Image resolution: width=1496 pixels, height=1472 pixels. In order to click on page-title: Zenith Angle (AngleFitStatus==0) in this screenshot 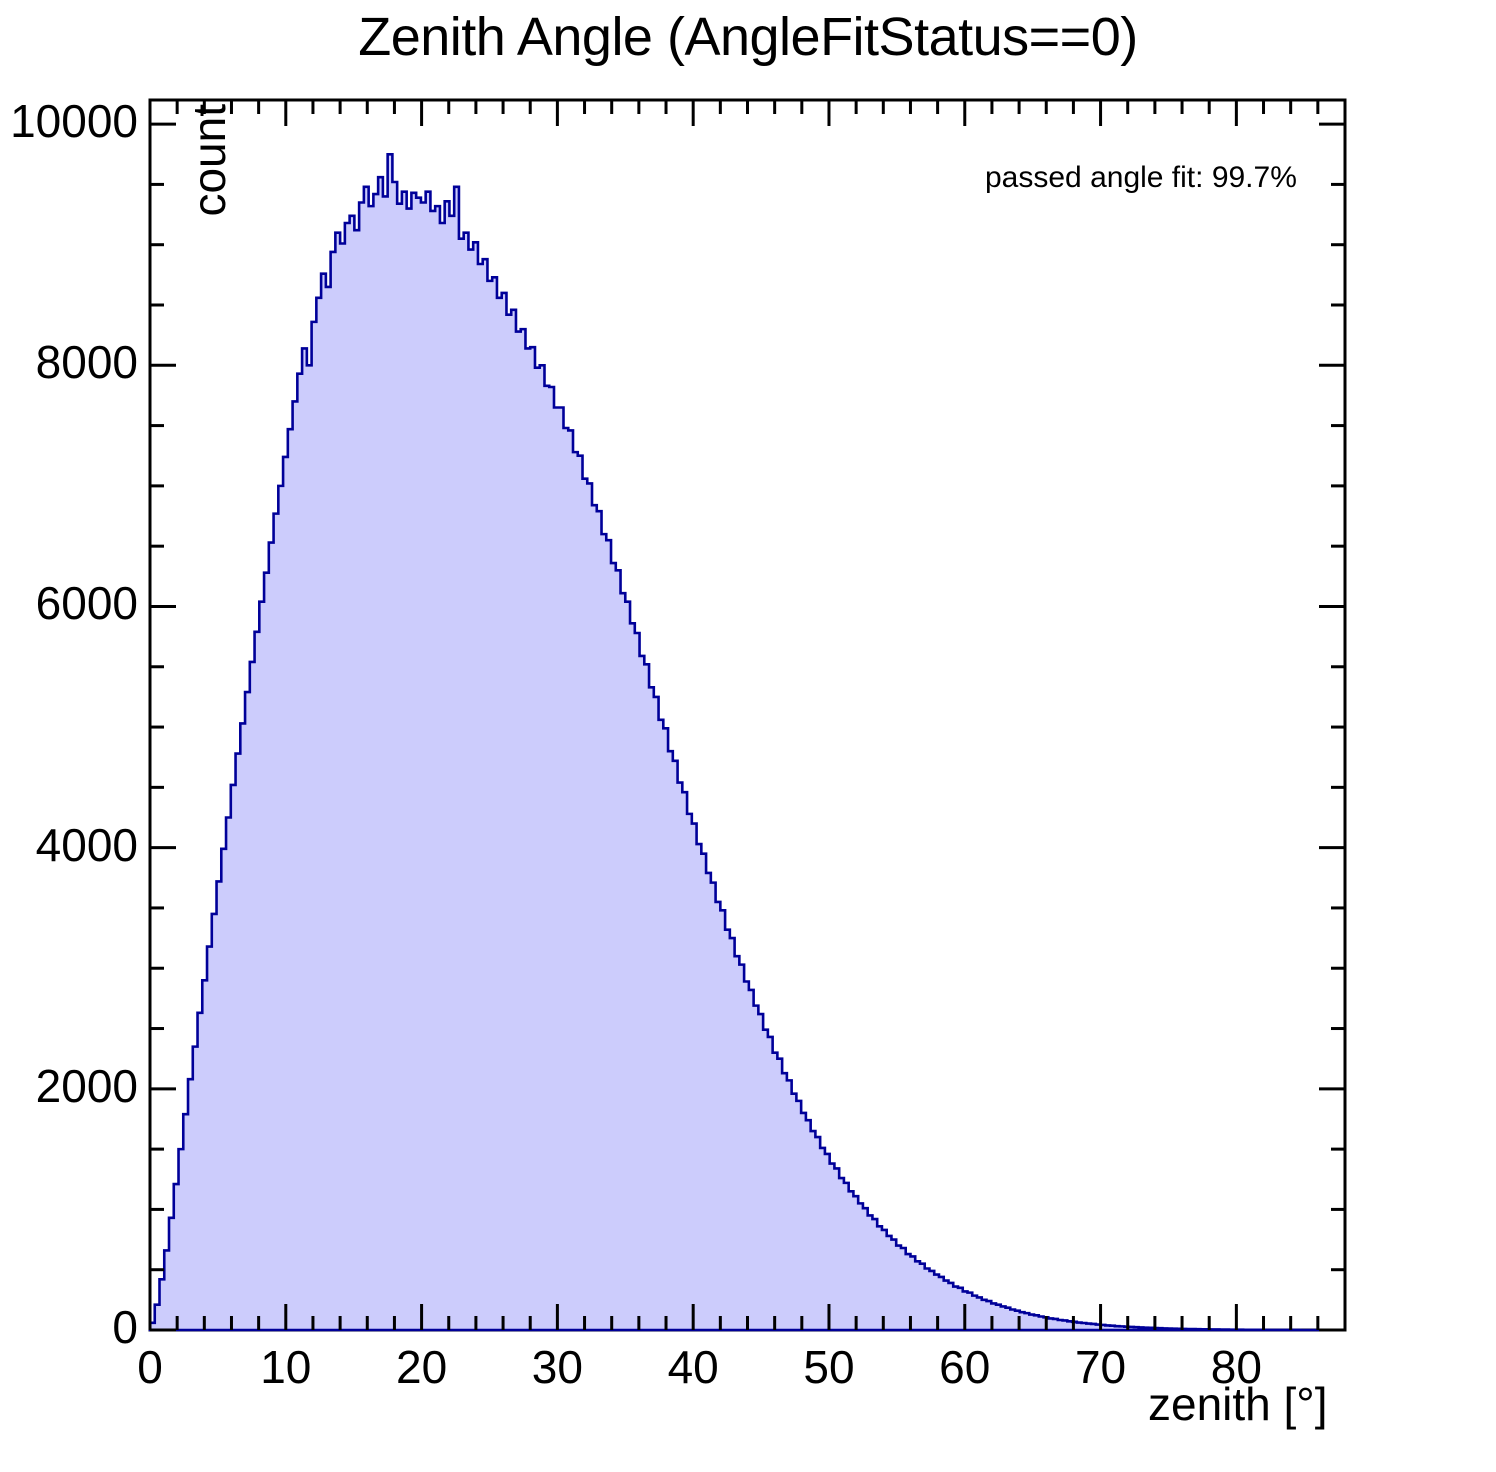, I will do `click(748, 37)`.